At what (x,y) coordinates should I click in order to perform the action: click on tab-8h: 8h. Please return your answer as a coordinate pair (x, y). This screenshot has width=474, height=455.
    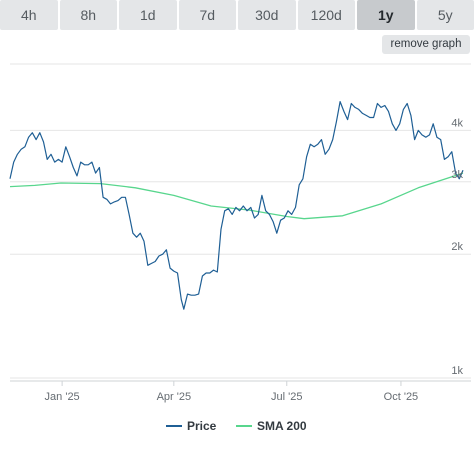
    Looking at the image, I should click on (88, 15).